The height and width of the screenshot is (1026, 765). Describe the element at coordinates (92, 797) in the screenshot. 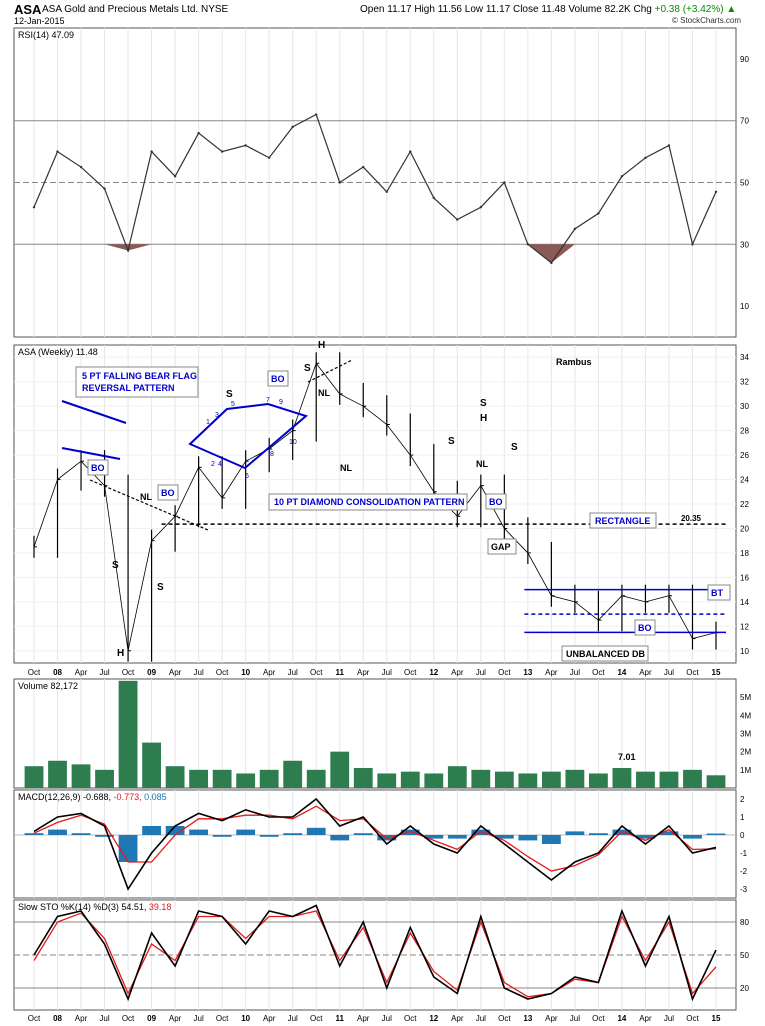

I see `macd-legend: MACD(12,26,9) -0.688, -0.773, 0.085` at that location.